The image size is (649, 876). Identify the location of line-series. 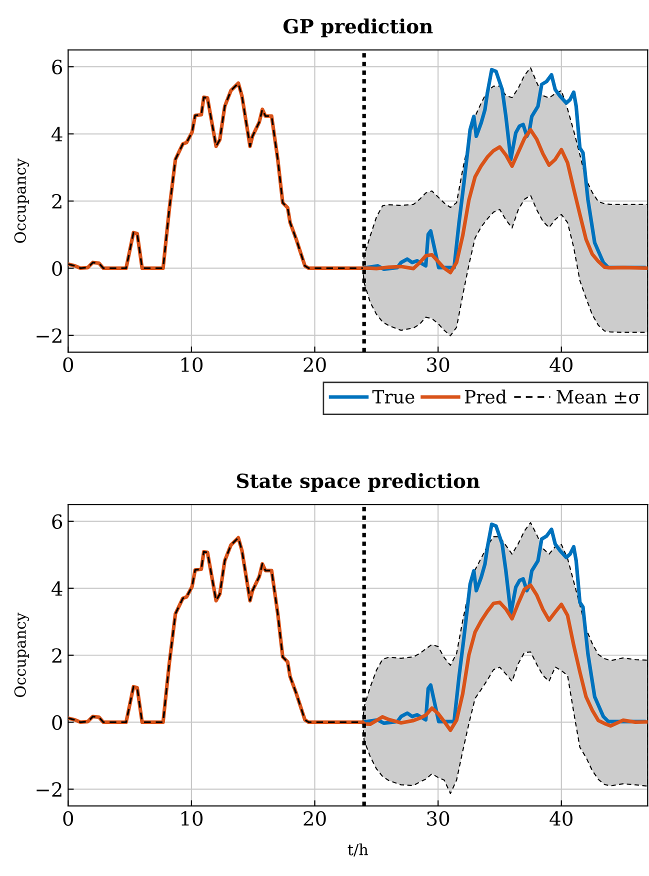
(503, 624).